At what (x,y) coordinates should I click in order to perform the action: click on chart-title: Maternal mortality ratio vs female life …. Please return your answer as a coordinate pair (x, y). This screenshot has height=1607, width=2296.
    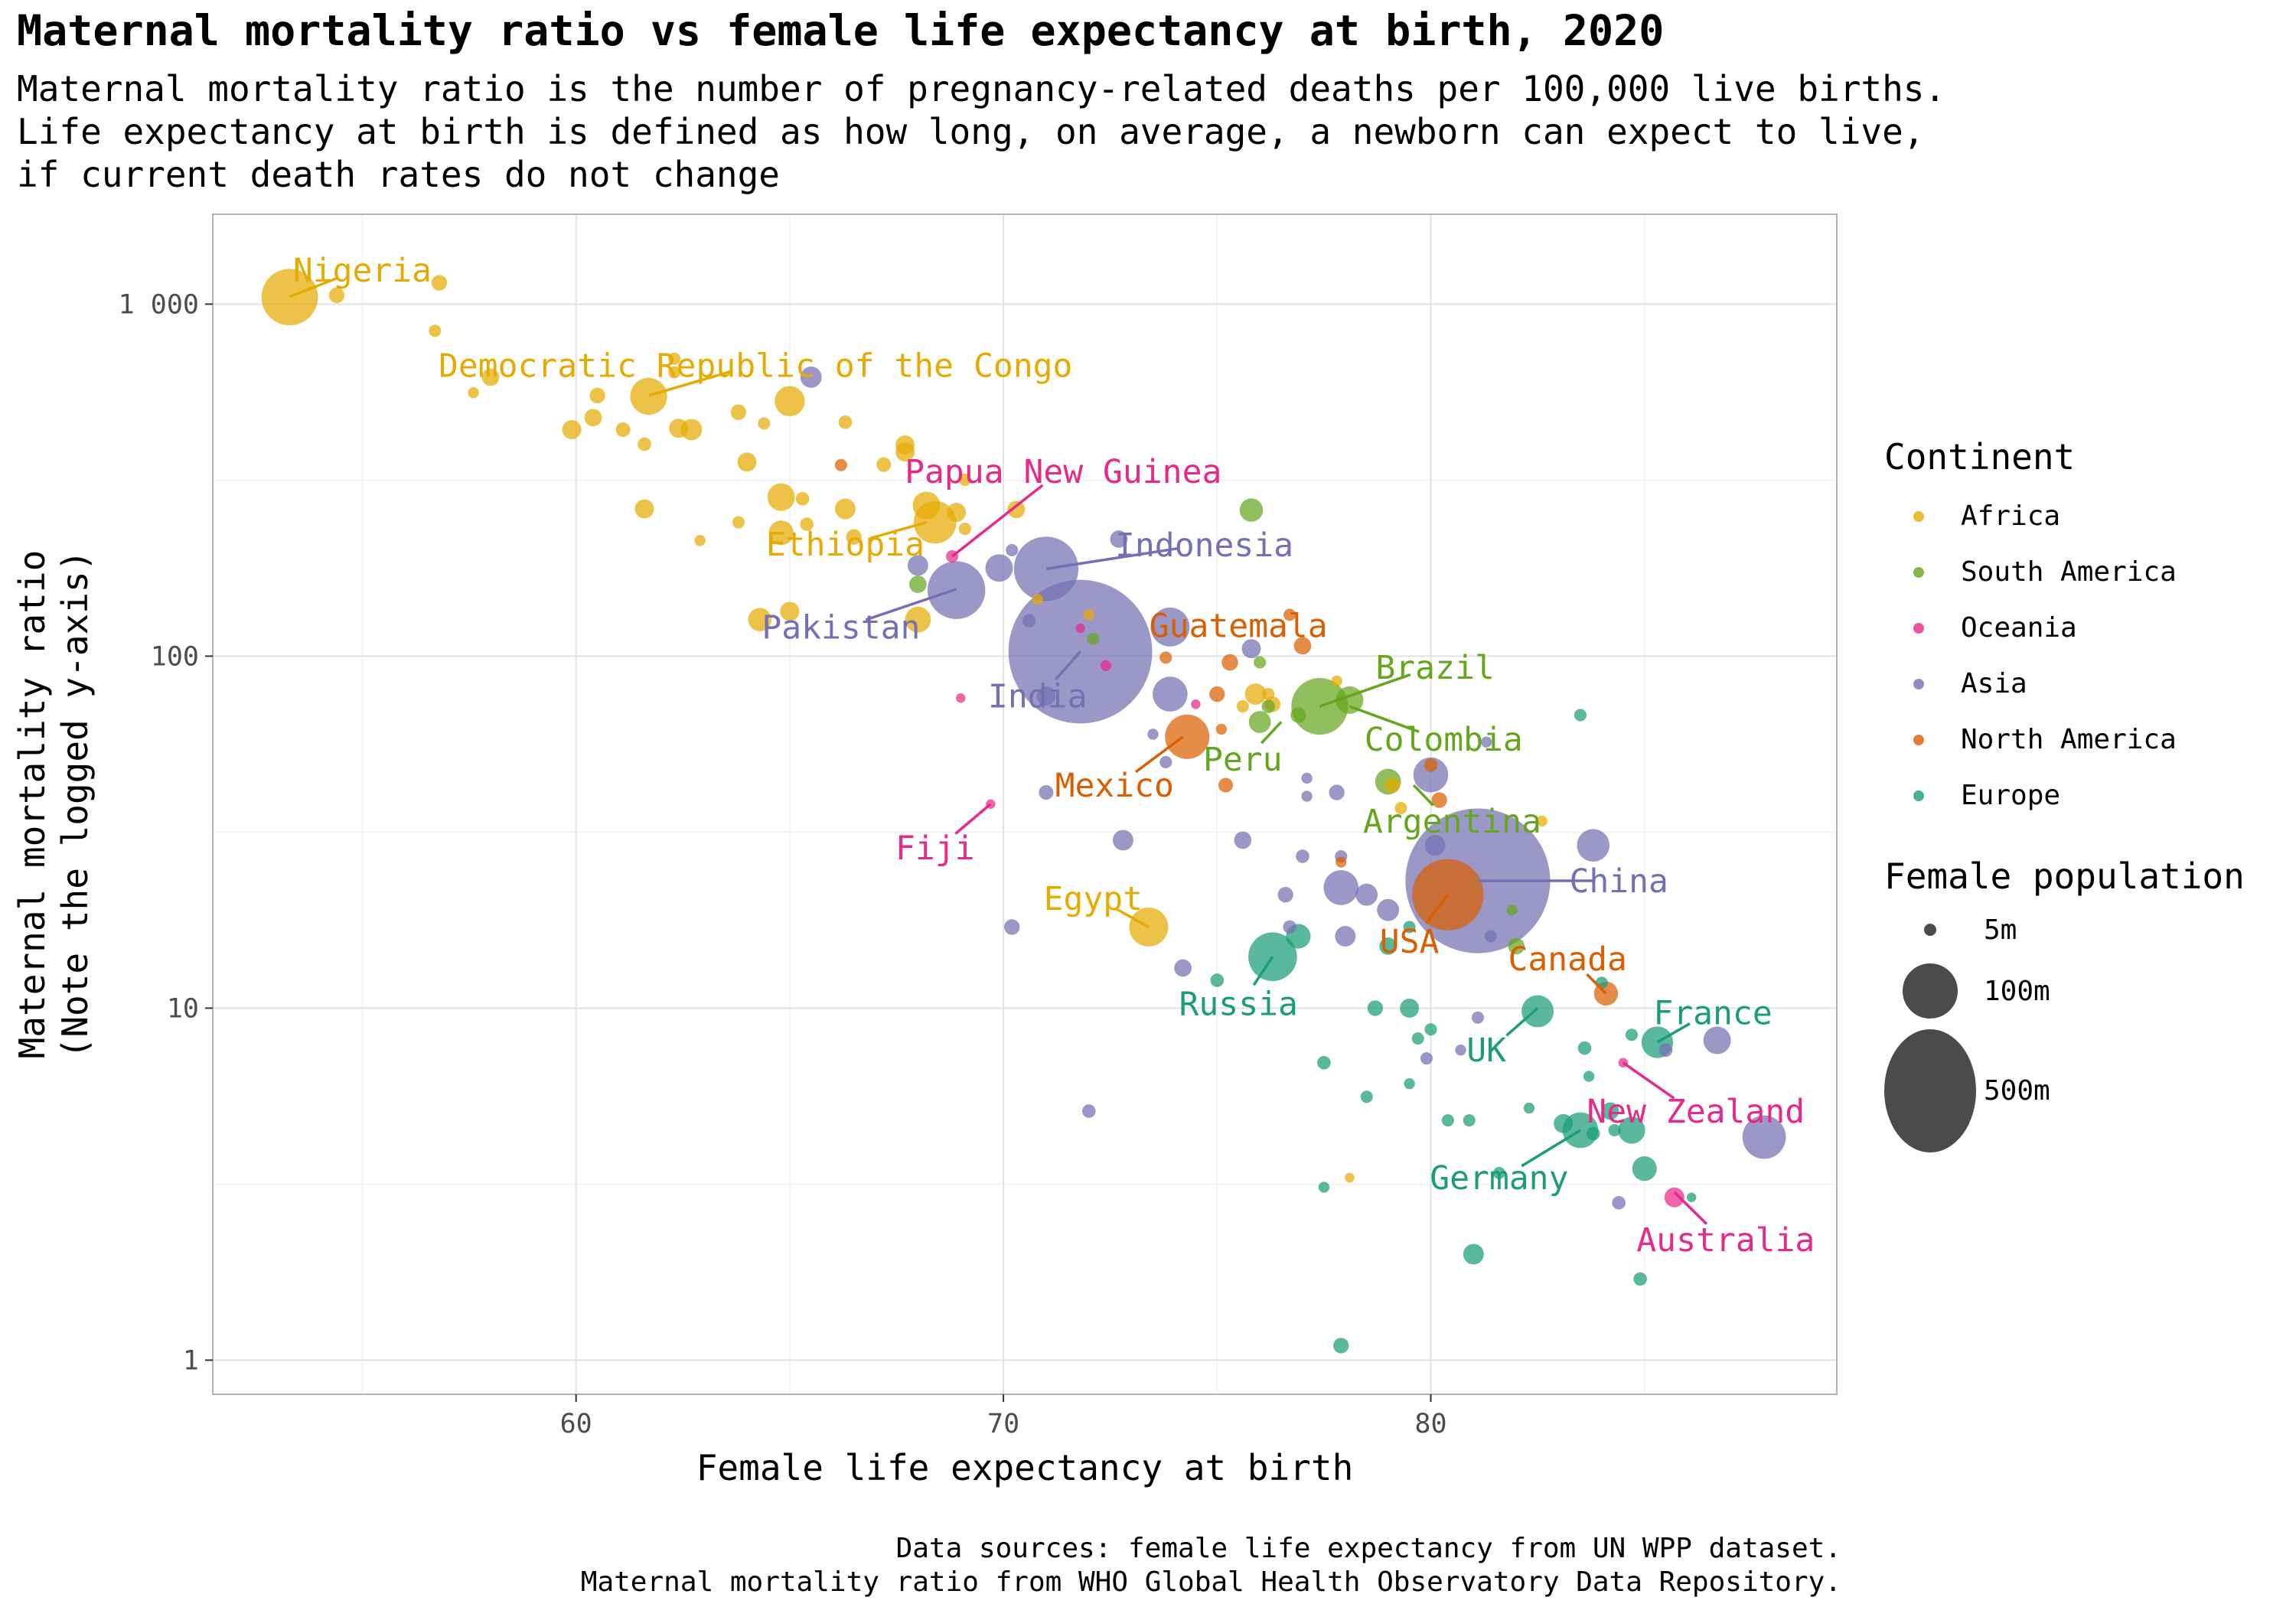
    Looking at the image, I should click on (841, 30).